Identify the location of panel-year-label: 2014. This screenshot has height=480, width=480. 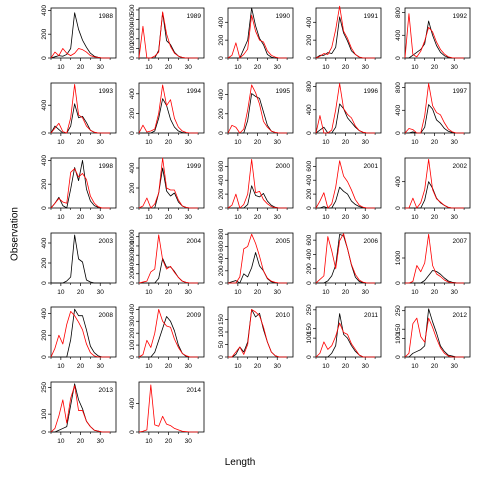
(194, 390).